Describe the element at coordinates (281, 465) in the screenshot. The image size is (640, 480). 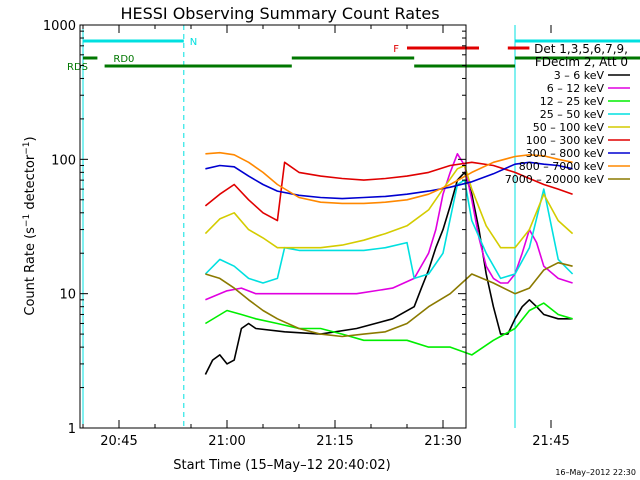
I see `x-axis-label: Start Time (15–May–12 20:40:02)` at that location.